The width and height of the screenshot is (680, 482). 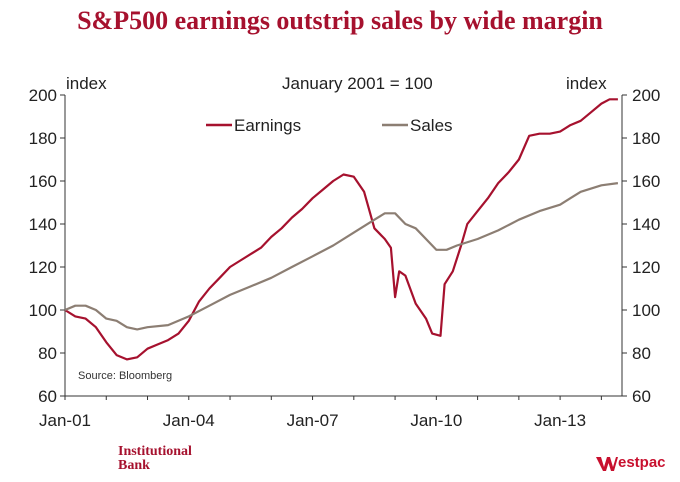 What do you see at coordinates (560, 420) in the screenshot?
I see `x-tick-label: Jan-13` at bounding box center [560, 420].